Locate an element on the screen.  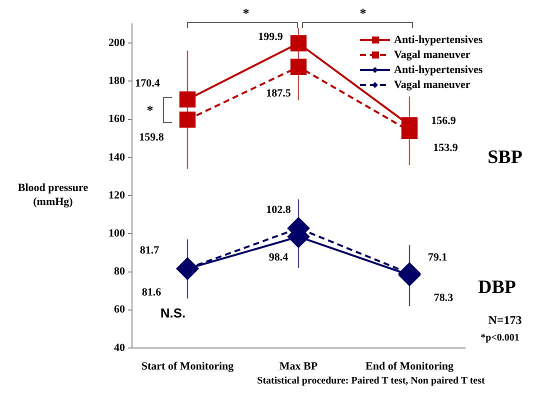
text: Statistical procedure: Paired T test, Non paired T test is located at coordinates (371, 381).